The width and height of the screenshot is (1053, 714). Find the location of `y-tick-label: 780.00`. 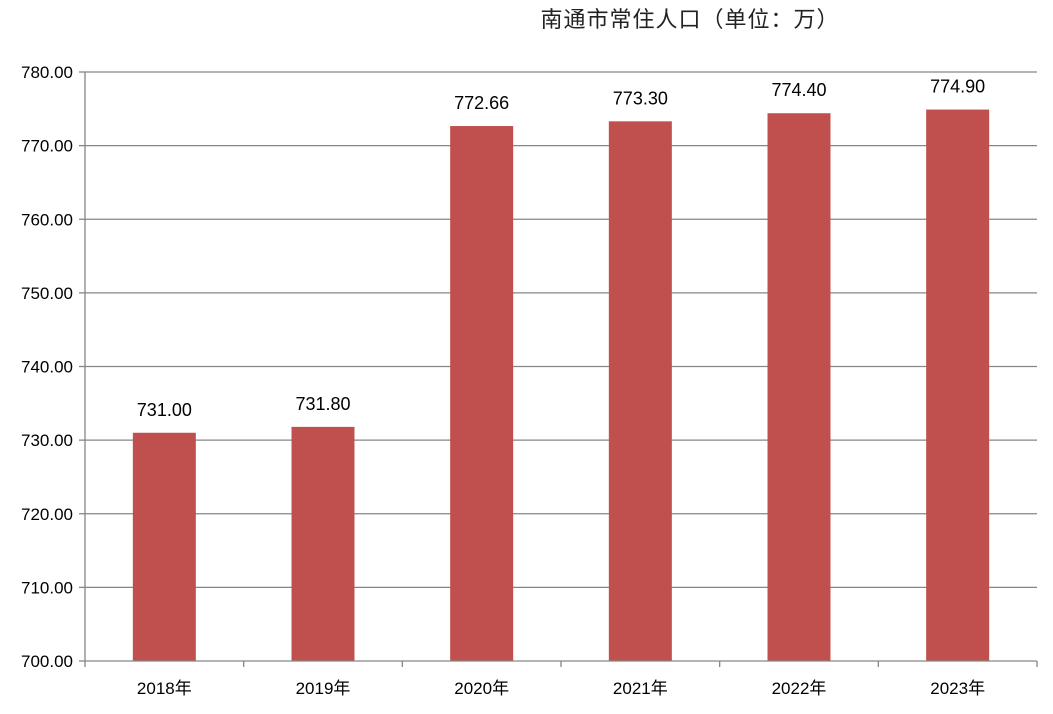

y-tick-label: 780.00 is located at coordinates (47, 72).